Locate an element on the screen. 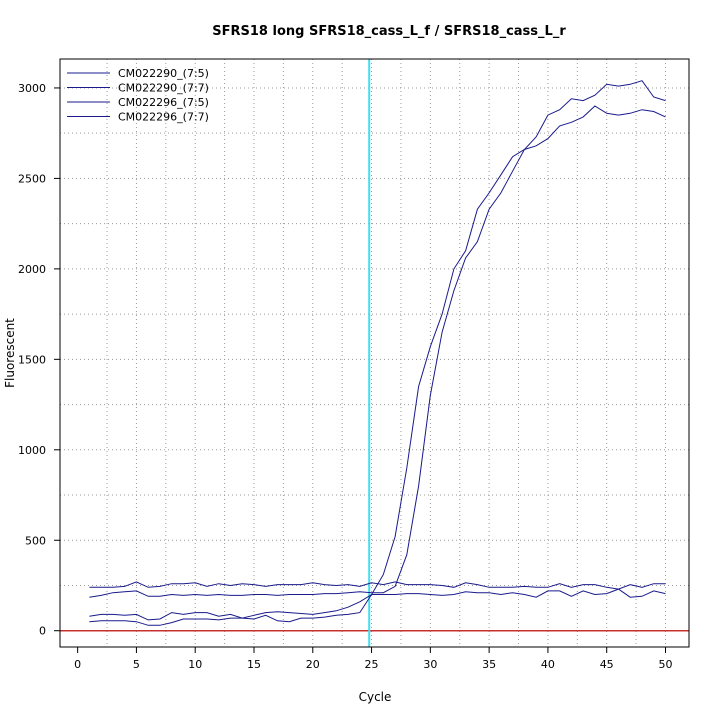  x-tick-label: 50 is located at coordinates (665, 664).